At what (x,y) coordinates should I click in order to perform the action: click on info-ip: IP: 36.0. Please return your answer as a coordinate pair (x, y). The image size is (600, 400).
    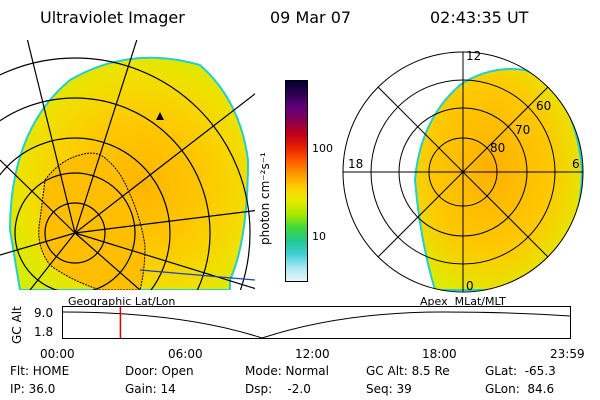
    Looking at the image, I should click on (33, 389).